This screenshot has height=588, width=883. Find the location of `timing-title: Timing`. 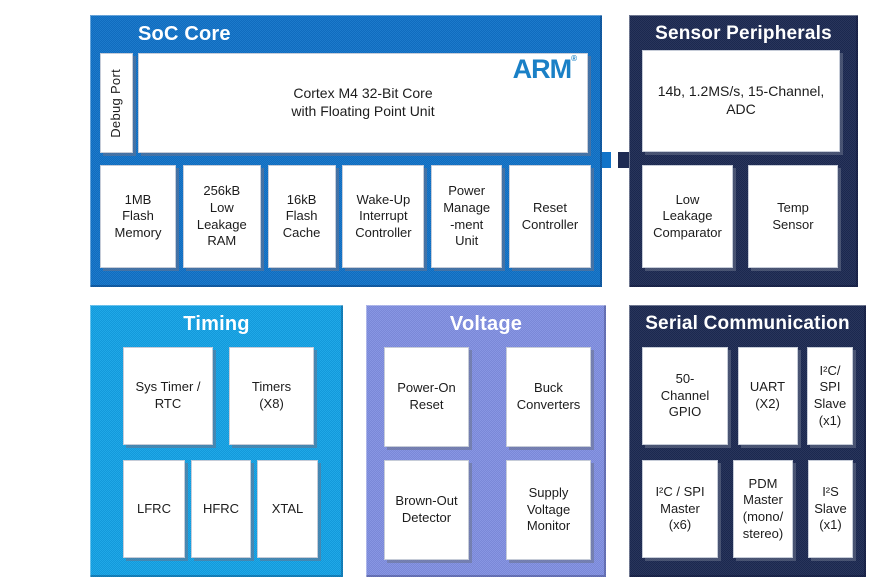

timing-title: Timing is located at coordinates (216, 324).